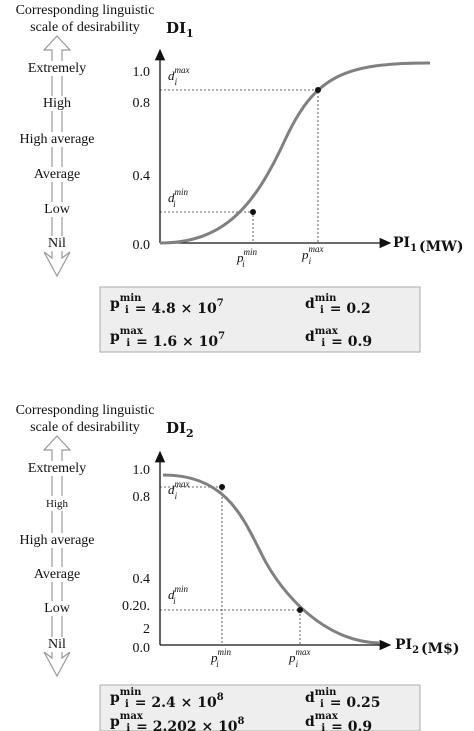  I want to click on base: PI, so click(401, 243).